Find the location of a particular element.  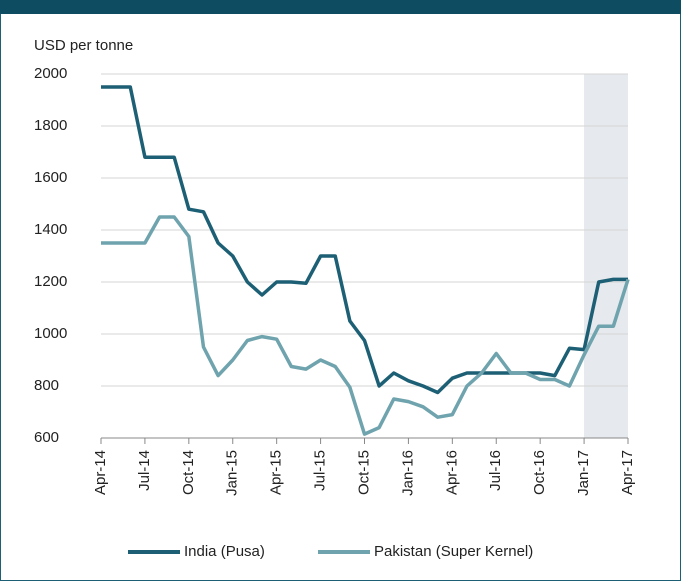

y-tick-label: 1400 is located at coordinates (50, 229).